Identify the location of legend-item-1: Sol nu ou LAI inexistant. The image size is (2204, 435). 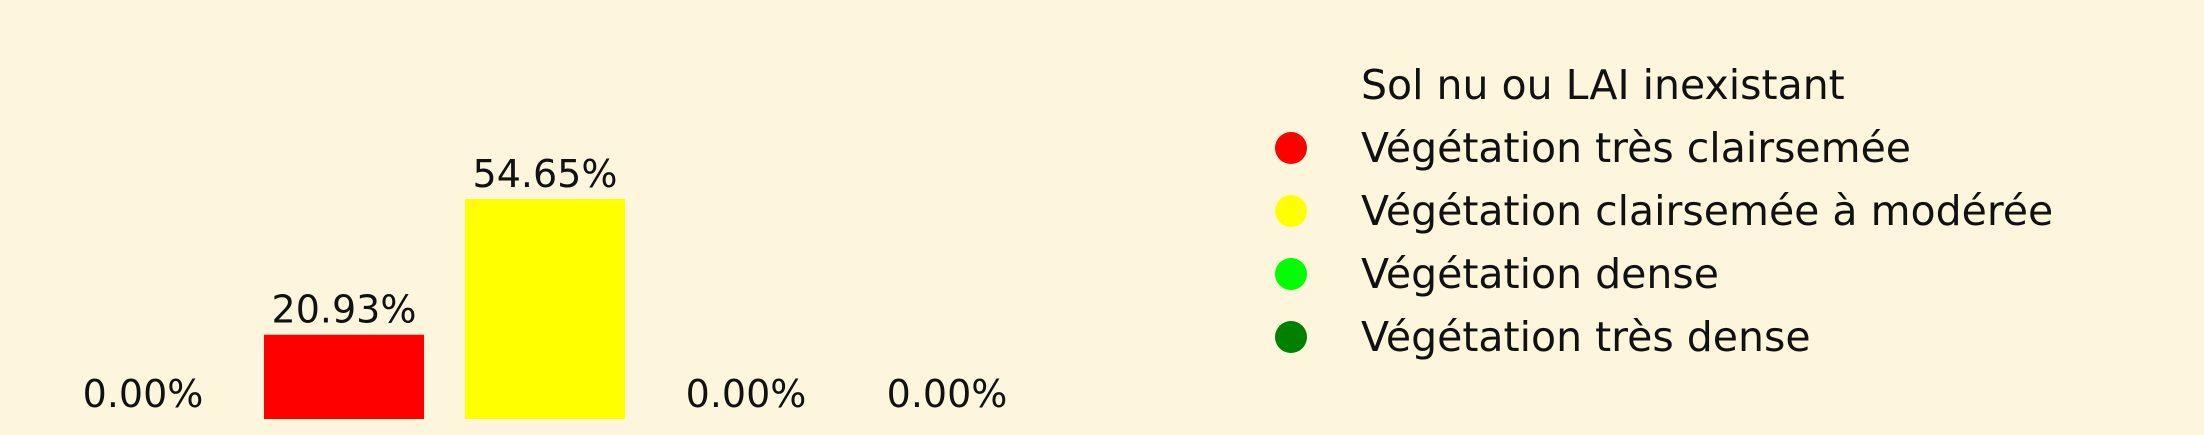
(1661, 84).